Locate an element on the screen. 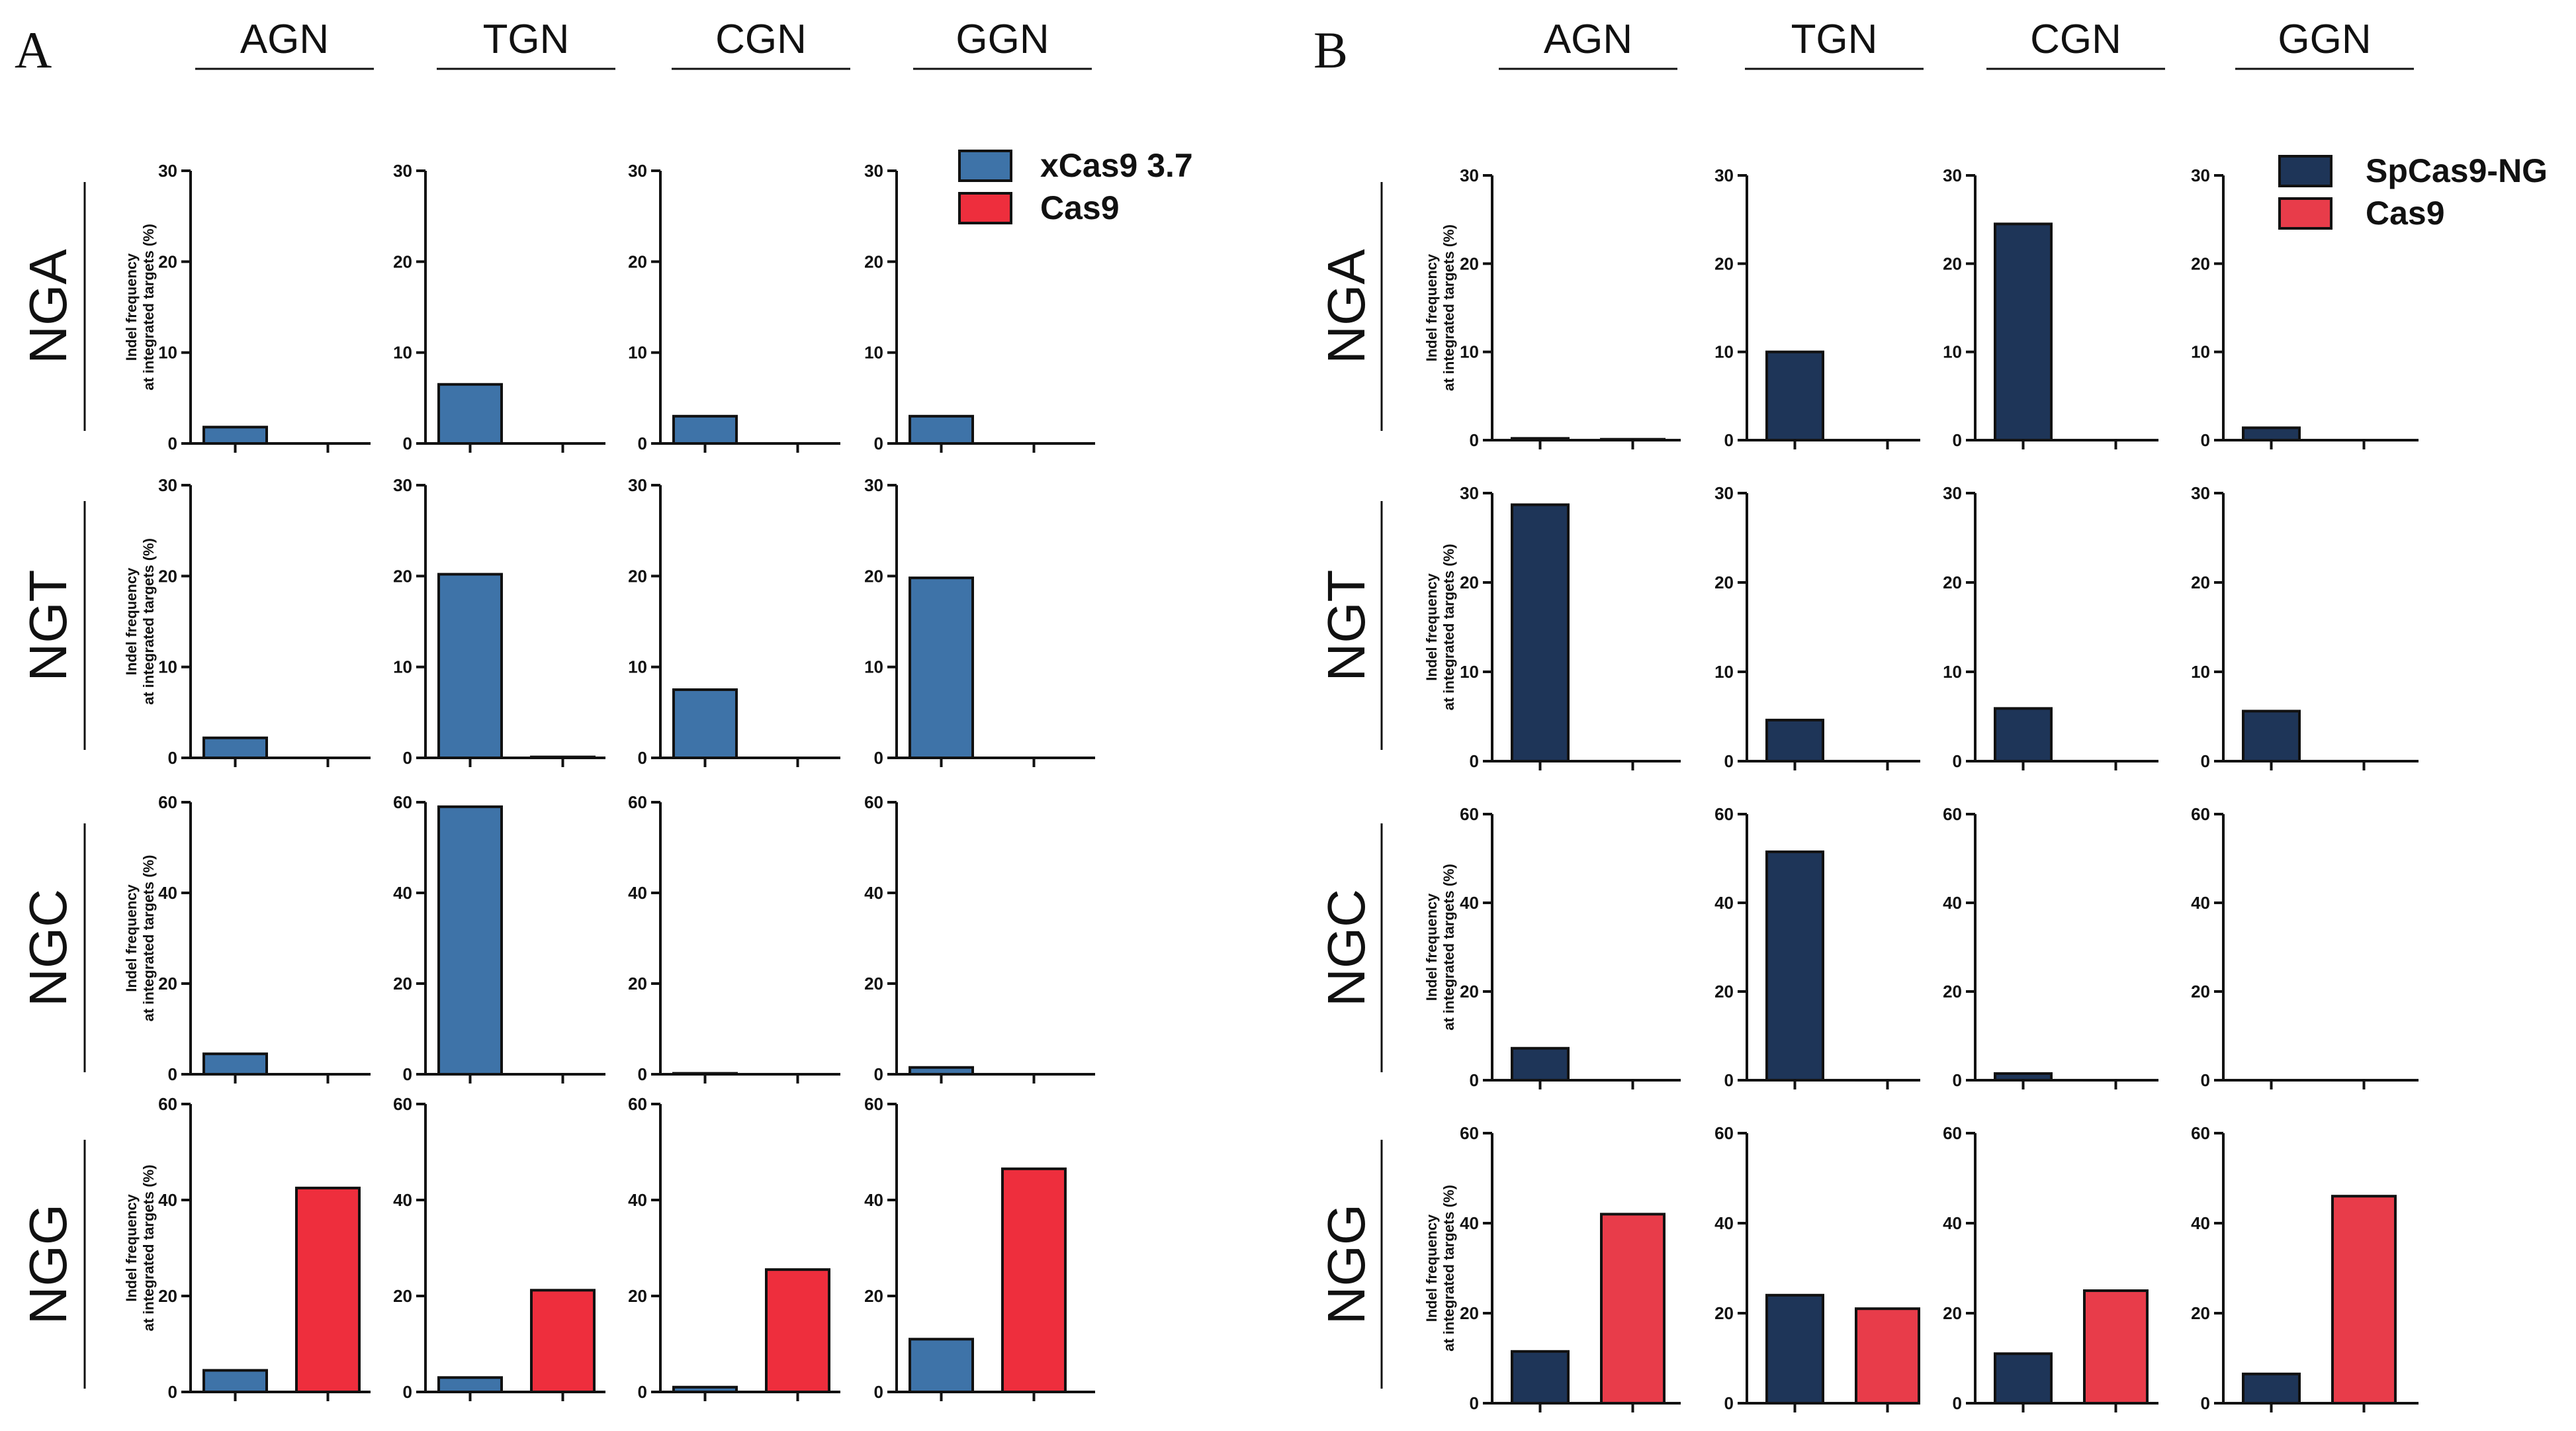  bar-b-ngg-cgn-spcas9-ng is located at coordinates (2023, 1378).